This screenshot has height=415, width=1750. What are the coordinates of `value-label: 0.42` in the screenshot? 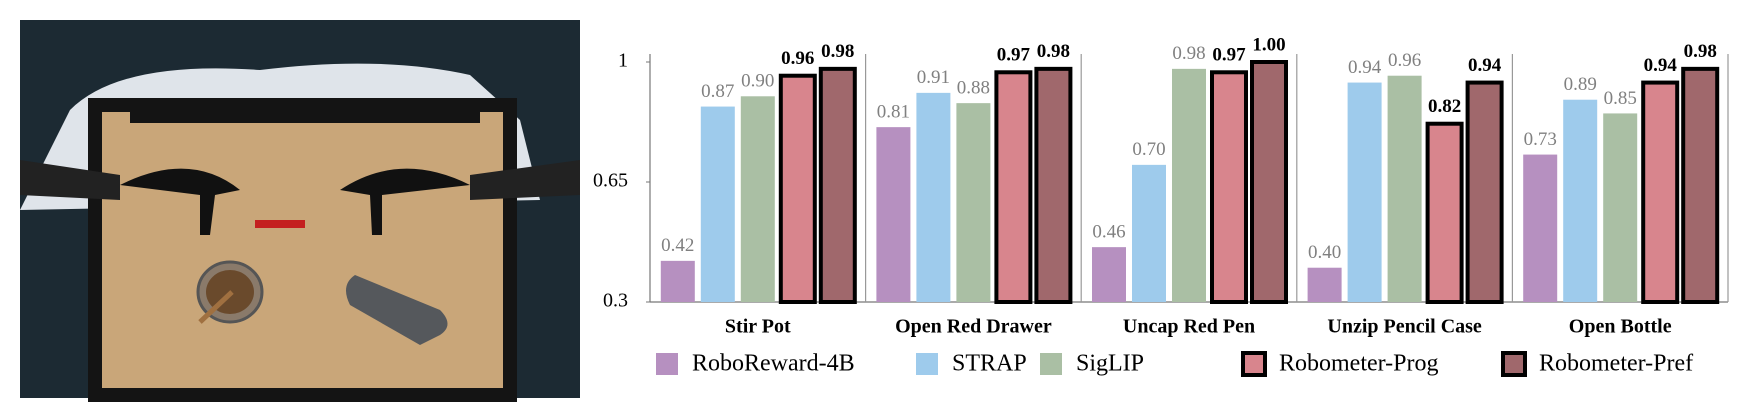 It's located at (677, 245).